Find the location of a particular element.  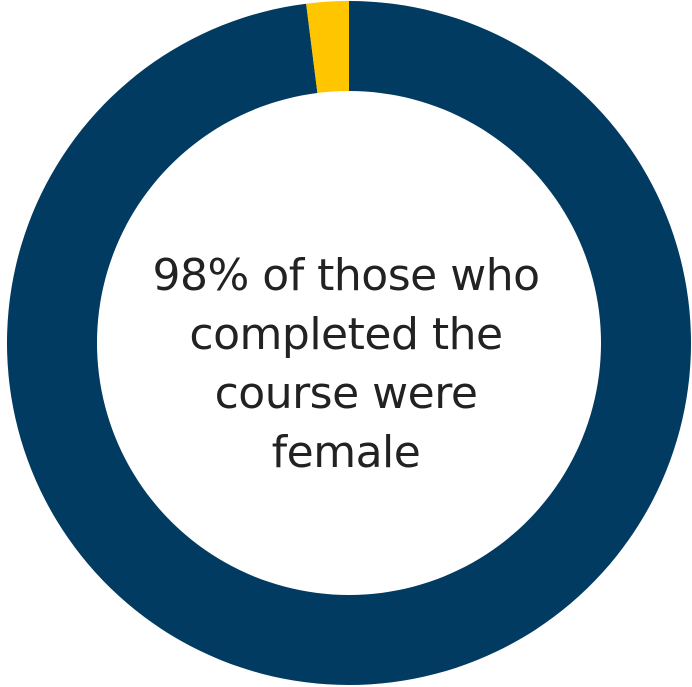

center-label-line-2: completed the is located at coordinates (346, 334).